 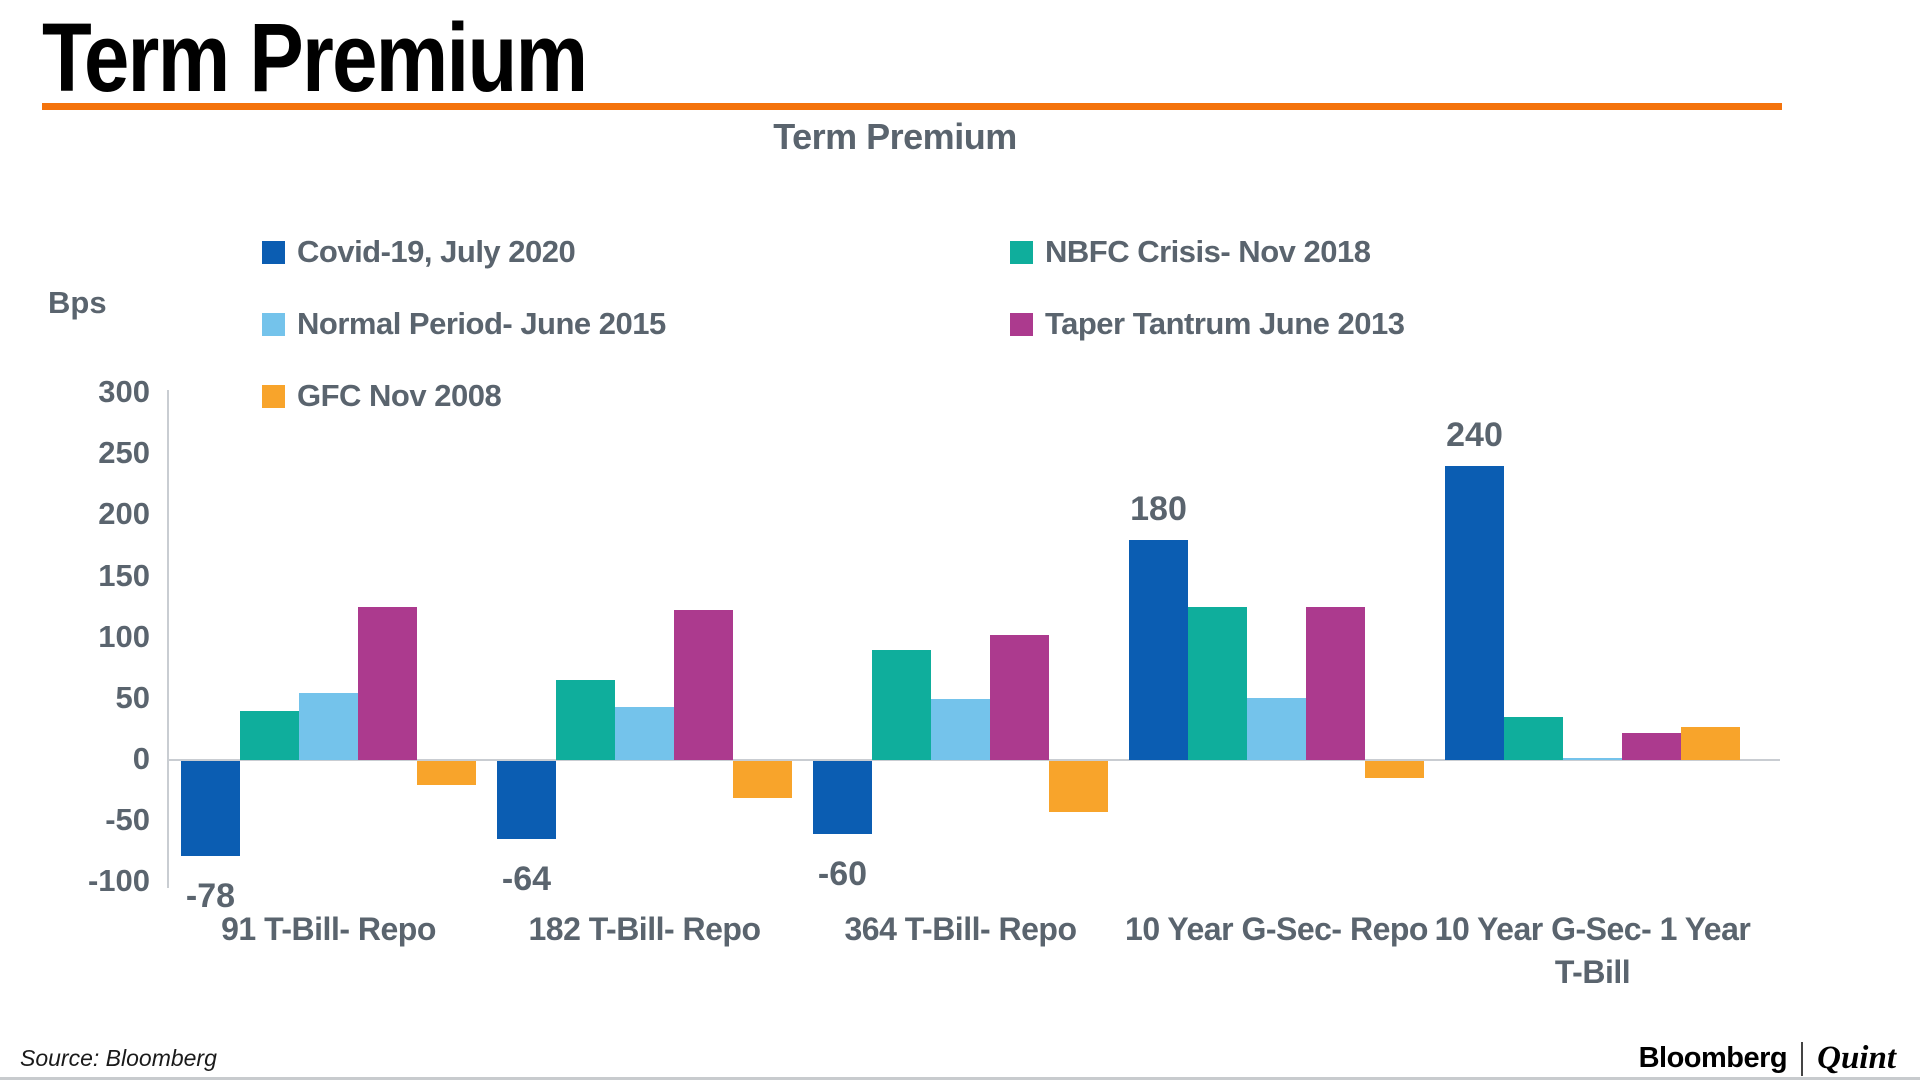 I want to click on bar-value-label: 180, so click(x=1158, y=508).